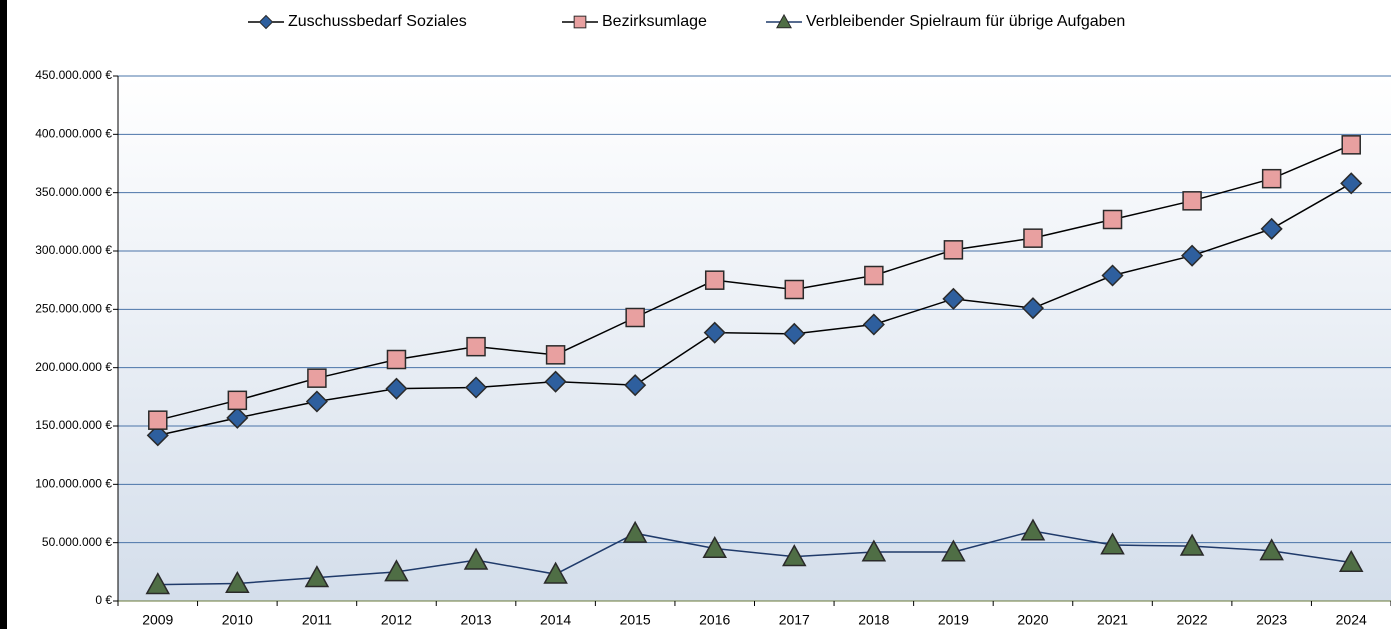 This screenshot has width=1391, height=629. Describe the element at coordinates (654, 21) in the screenshot. I see `legend-label: Bezirksumlage` at that location.